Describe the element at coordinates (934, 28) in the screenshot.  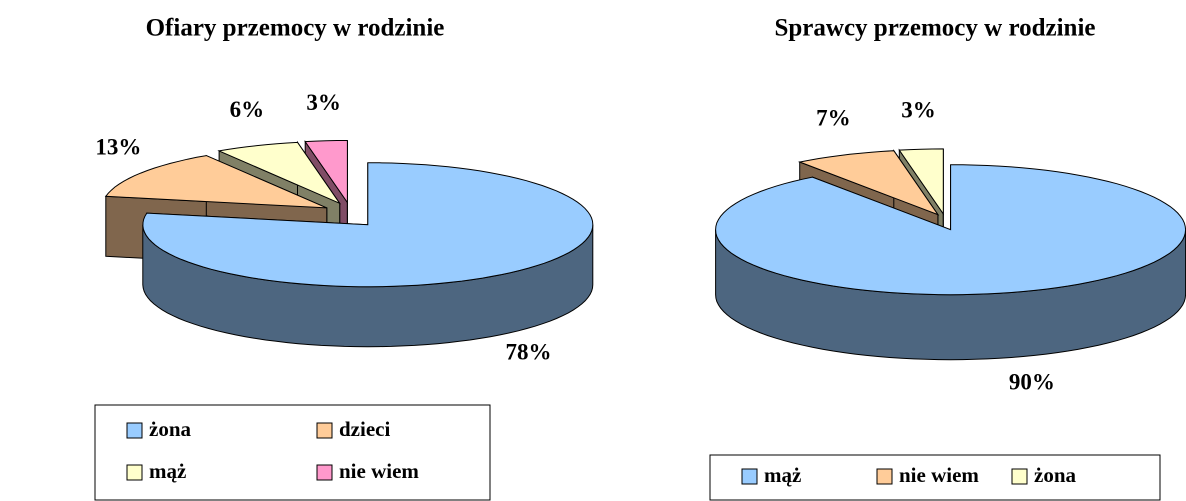
I see `chart-title: Sprawcy przemocy w rodzinie` at that location.